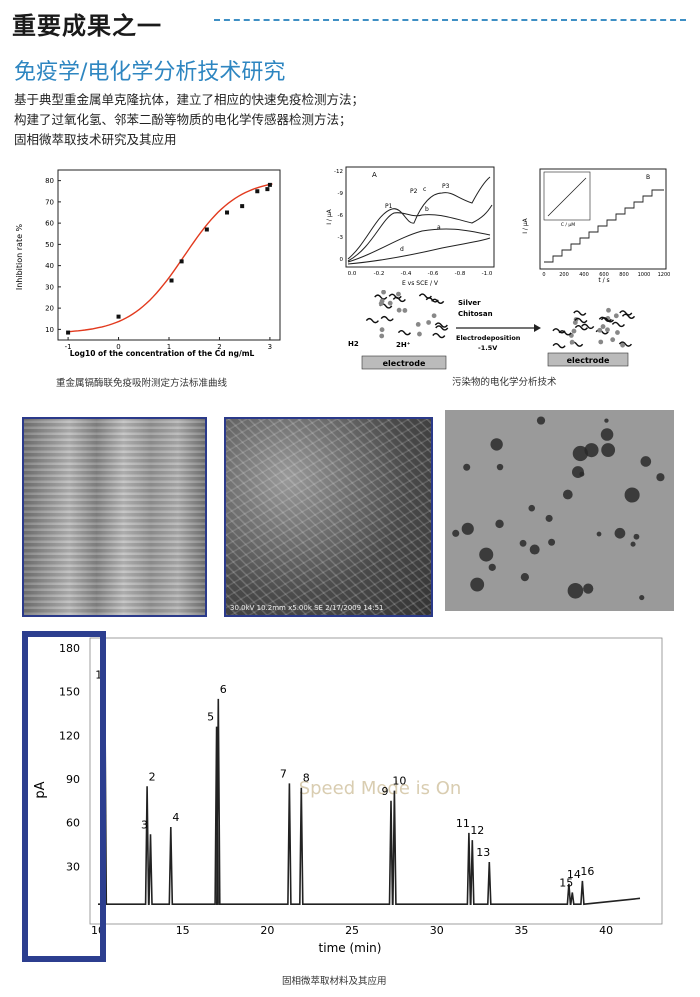  Describe the element at coordinates (353, 344) in the screenshot. I see `h2-label: H2` at that location.